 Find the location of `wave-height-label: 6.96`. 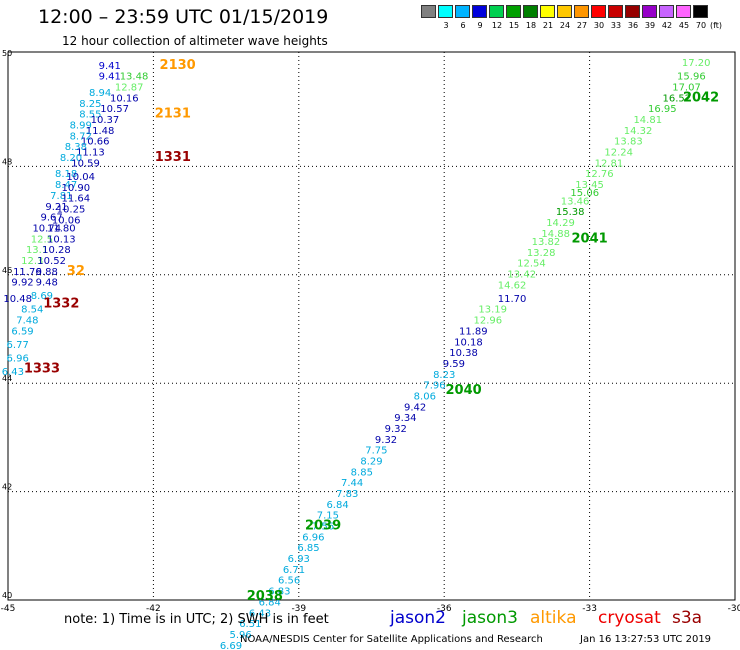

wave-height-label: 6.96 is located at coordinates (313, 537).